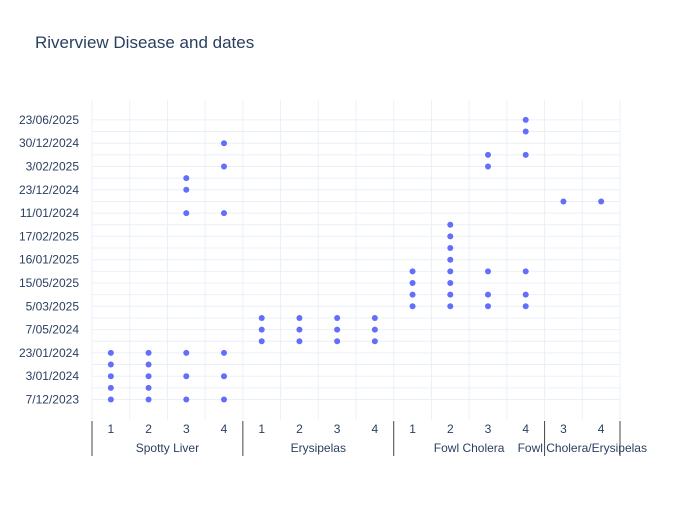 Image resolution: width=700 pixels, height=505 pixels. I want to click on y-tick-label: 23/06/2025, so click(49, 120).